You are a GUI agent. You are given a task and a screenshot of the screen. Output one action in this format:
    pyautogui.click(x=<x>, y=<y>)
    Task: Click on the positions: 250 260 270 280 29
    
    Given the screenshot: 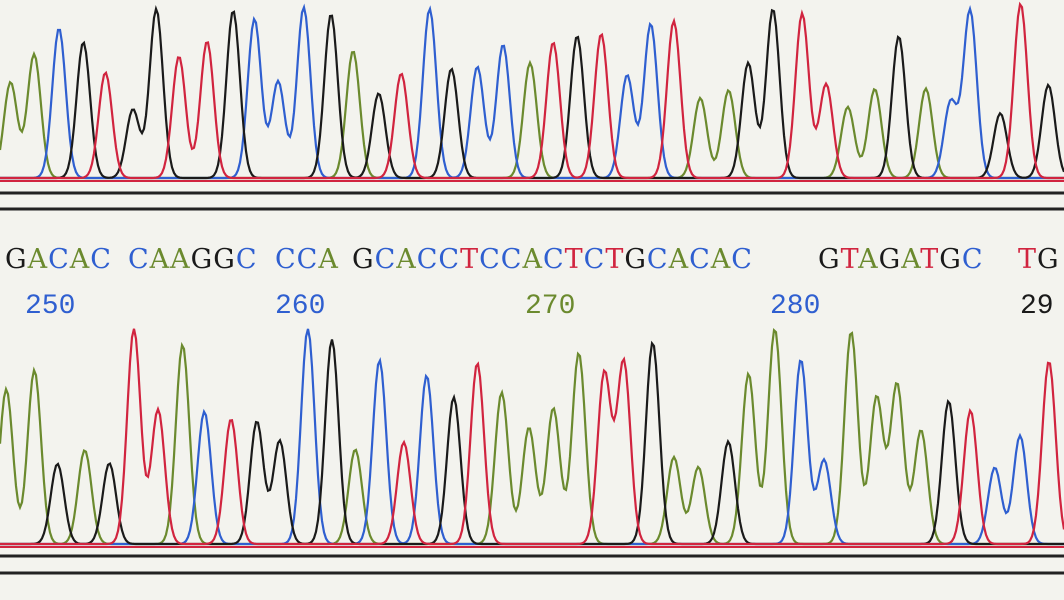 What is the action you would take?
    pyautogui.click(x=539, y=306)
    